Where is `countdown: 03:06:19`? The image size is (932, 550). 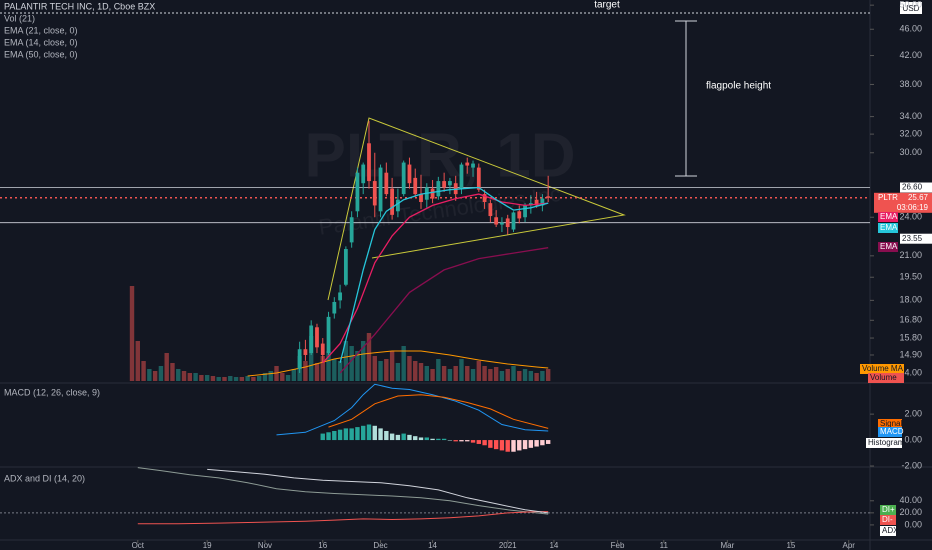 countdown: 03:06:19 is located at coordinates (913, 207).